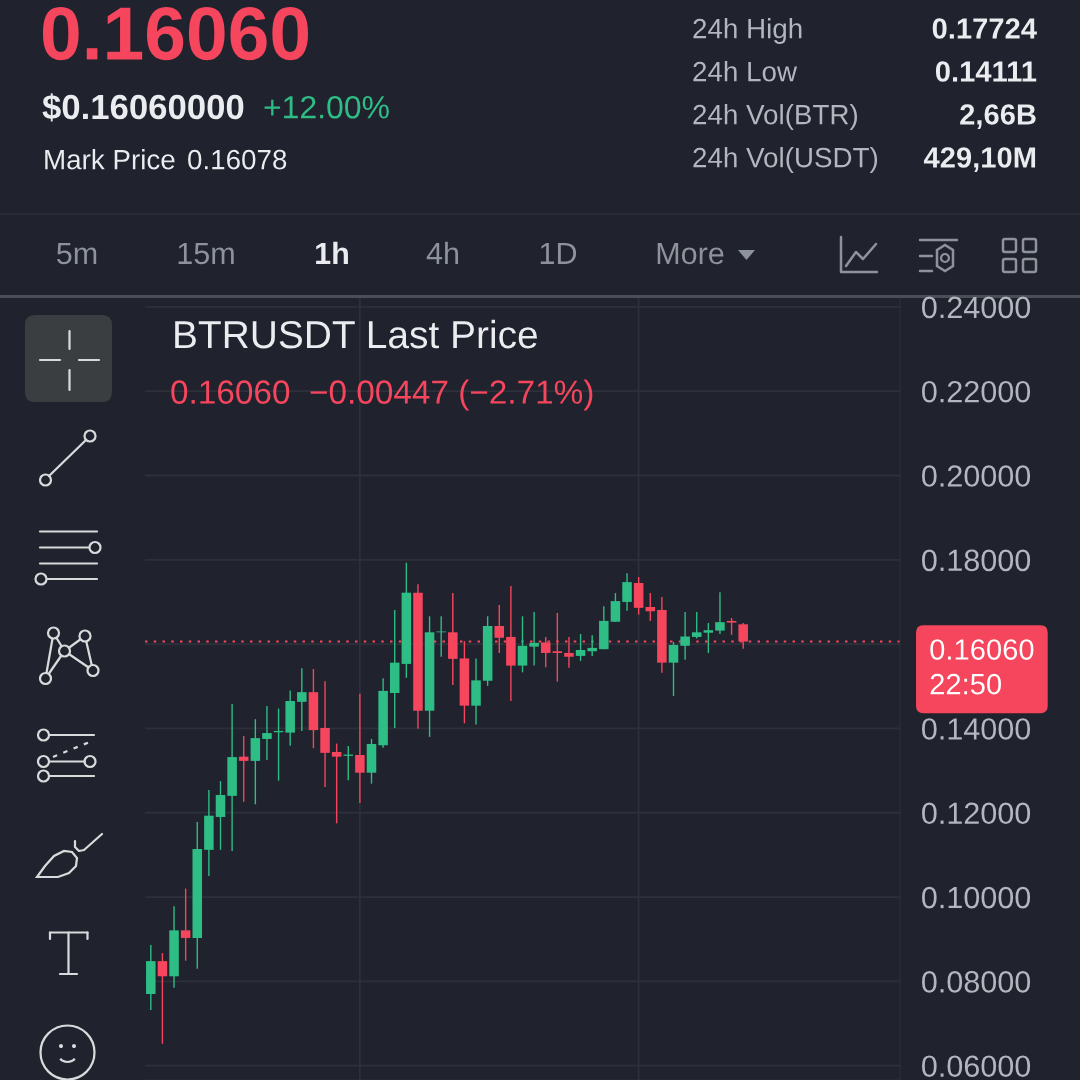 Image resolution: width=1080 pixels, height=1080 pixels. I want to click on y-tick-label: 0.24000, so click(976, 307).